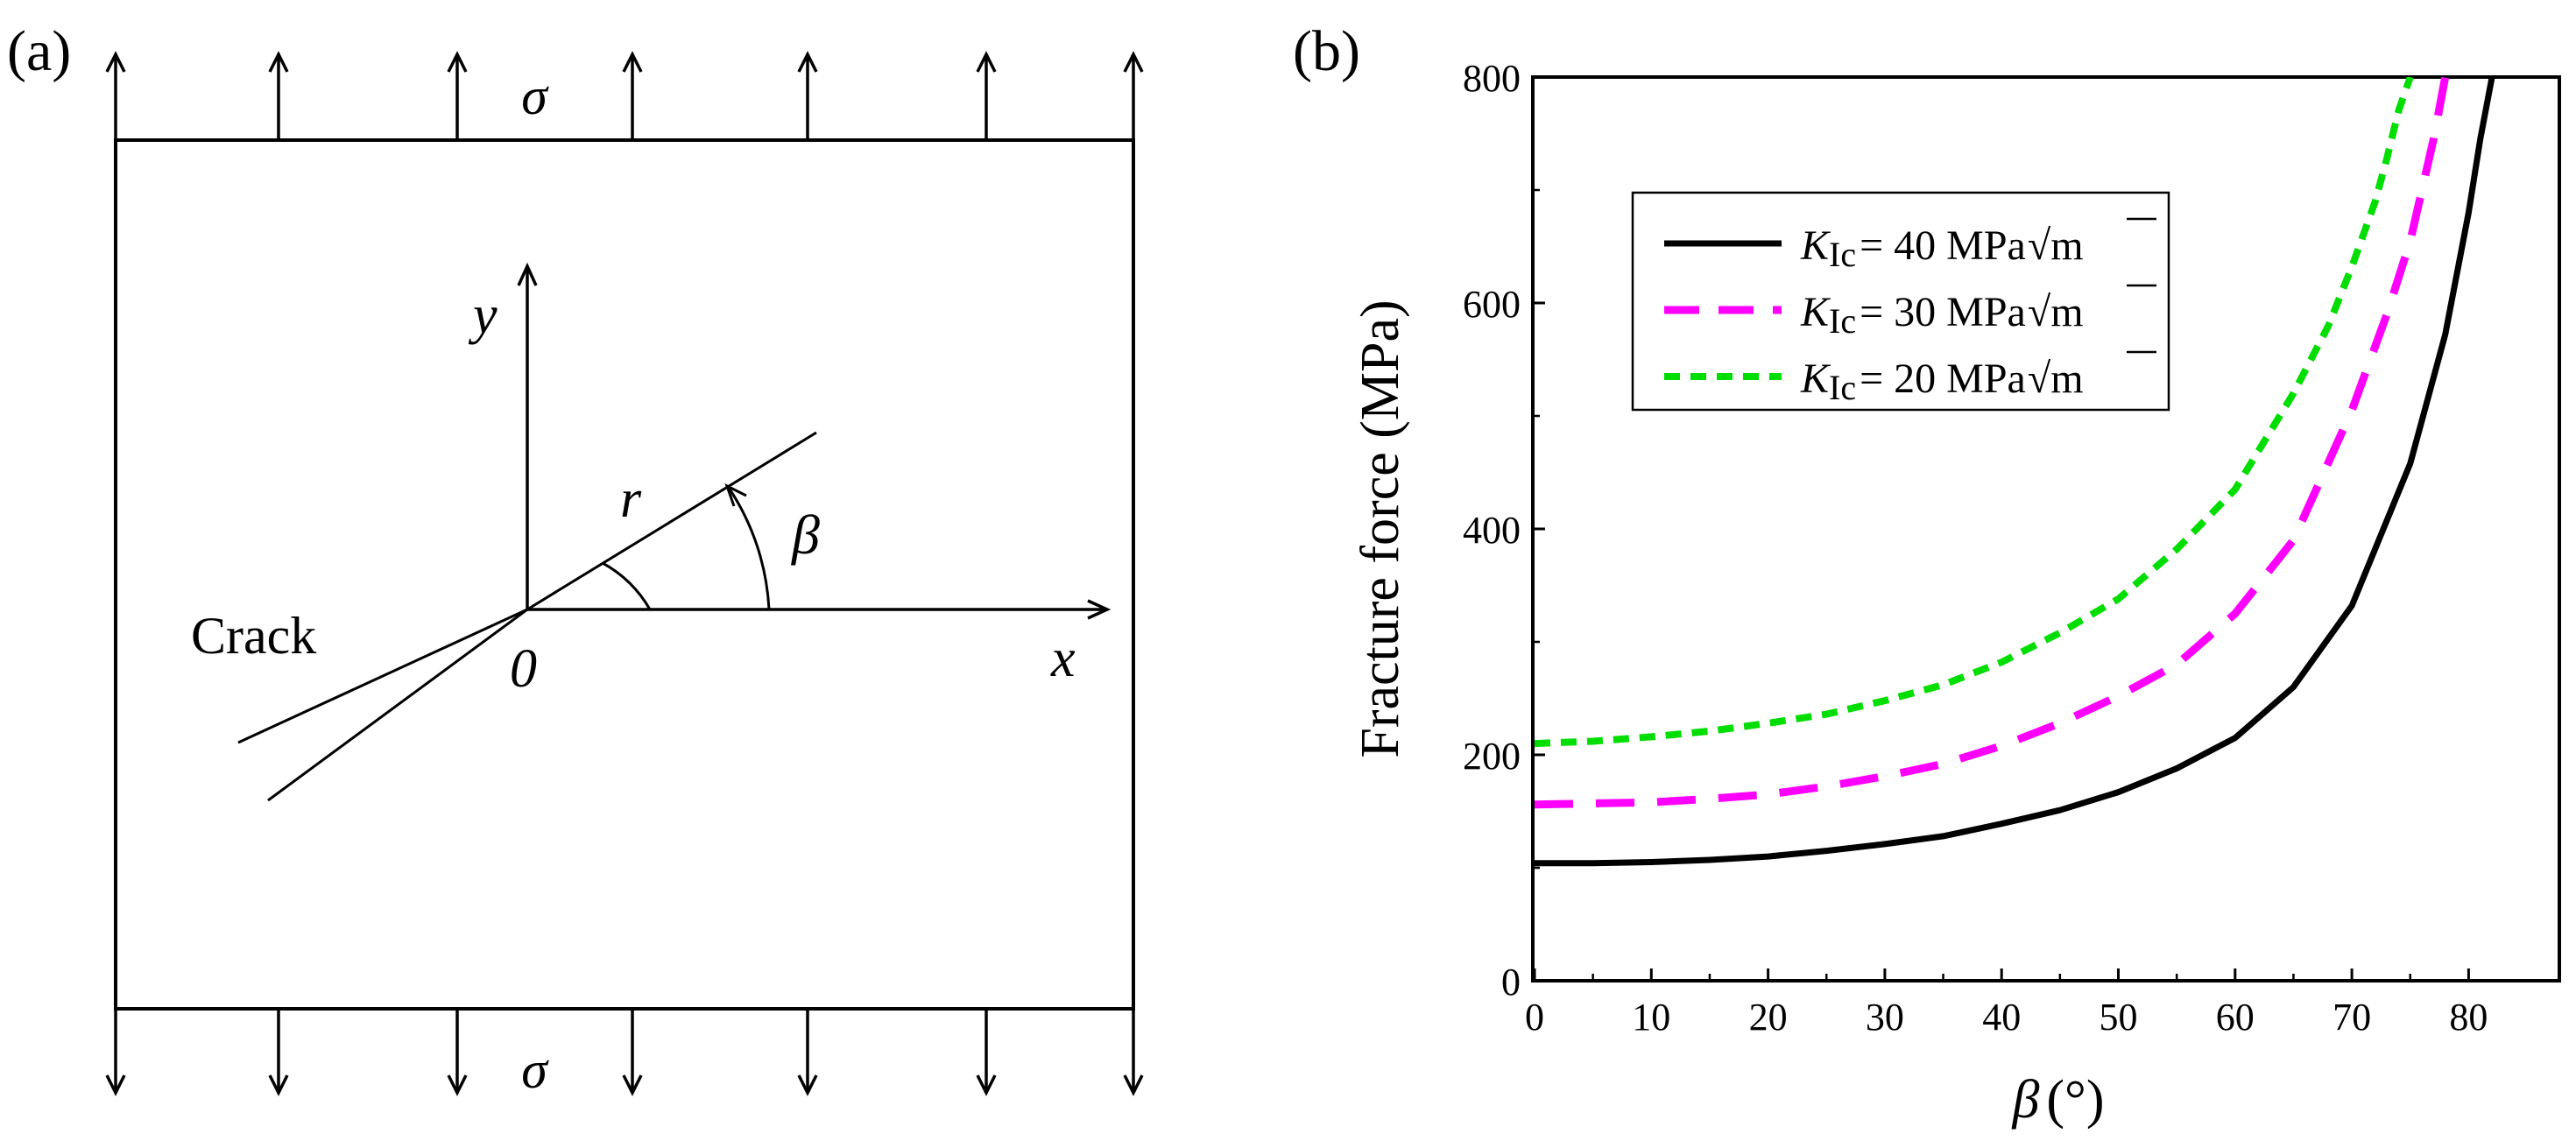 The width and height of the screenshot is (2576, 1141). Describe the element at coordinates (1534, 1018) in the screenshot. I see `x-tick-label: 0` at that location.